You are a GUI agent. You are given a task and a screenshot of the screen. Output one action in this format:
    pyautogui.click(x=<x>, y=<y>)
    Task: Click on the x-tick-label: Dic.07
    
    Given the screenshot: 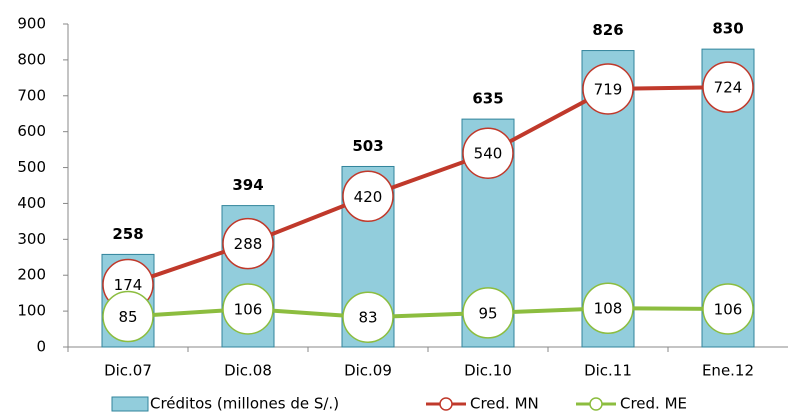 What is the action you would take?
    pyautogui.click(x=128, y=371)
    